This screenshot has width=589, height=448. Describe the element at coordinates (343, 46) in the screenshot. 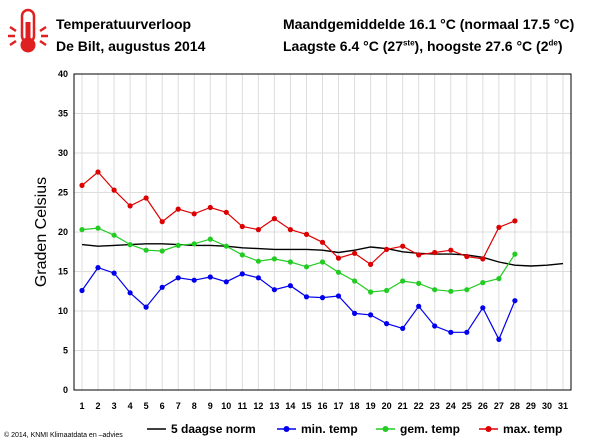

I see `extremes-lowest: Laagste 6.4 °C (27` at that location.